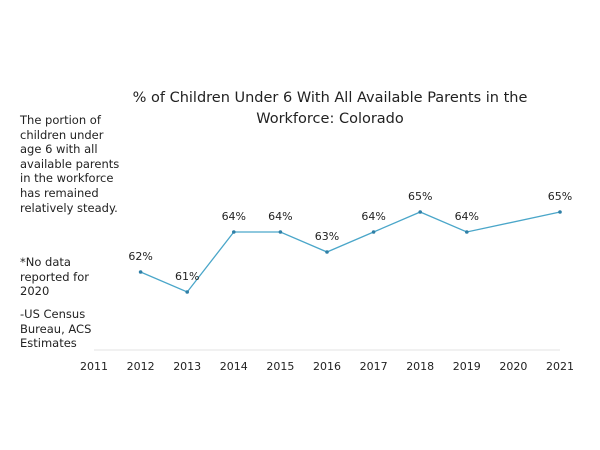  I want to click on x-tick-label-2017: 2017, so click(374, 366).